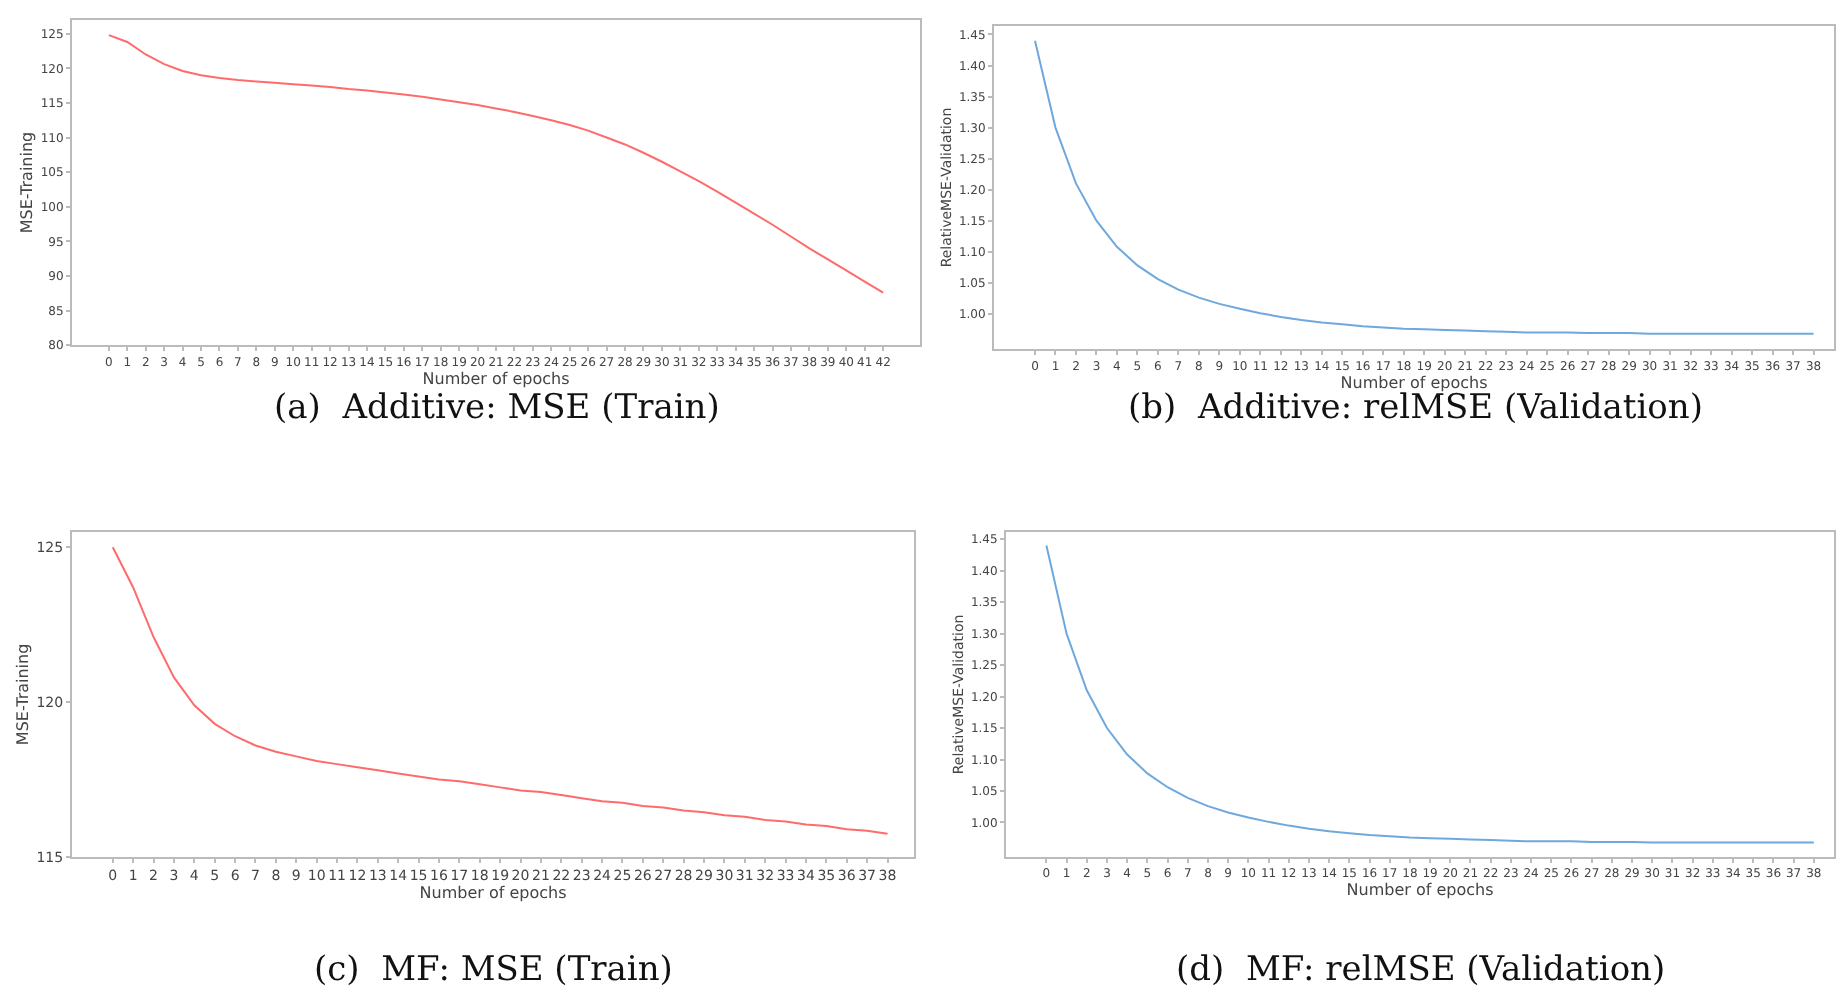 Image resolution: width=1840 pixels, height=1000 pixels. Describe the element at coordinates (1421, 970) in the screenshot. I see `text: (d) MF: relMSE (Validation)` at that location.